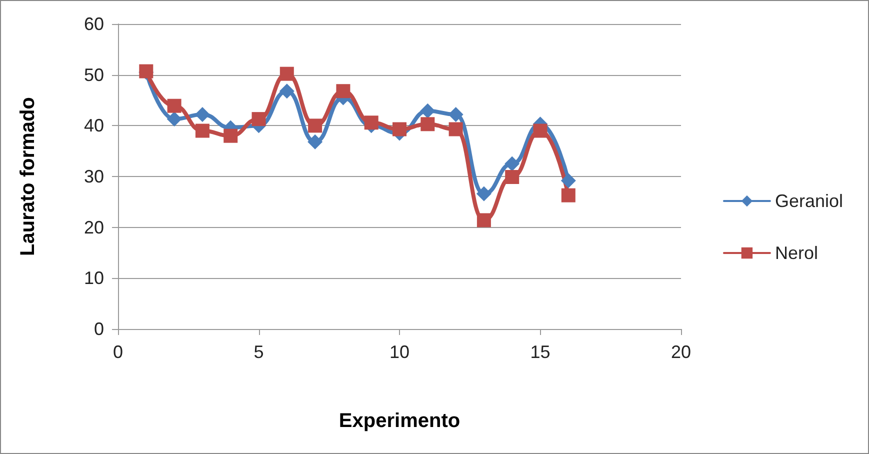 The width and height of the screenshot is (869, 454). I want to click on x-tick-label: 20, so click(681, 352).